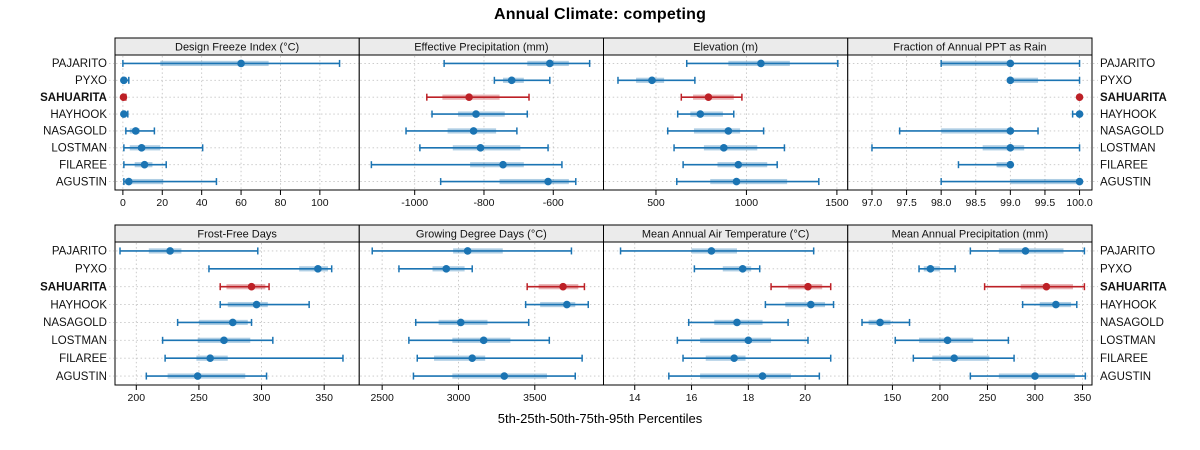  I want to click on site-label-left-agustin: AGUSTIN, so click(81, 182).